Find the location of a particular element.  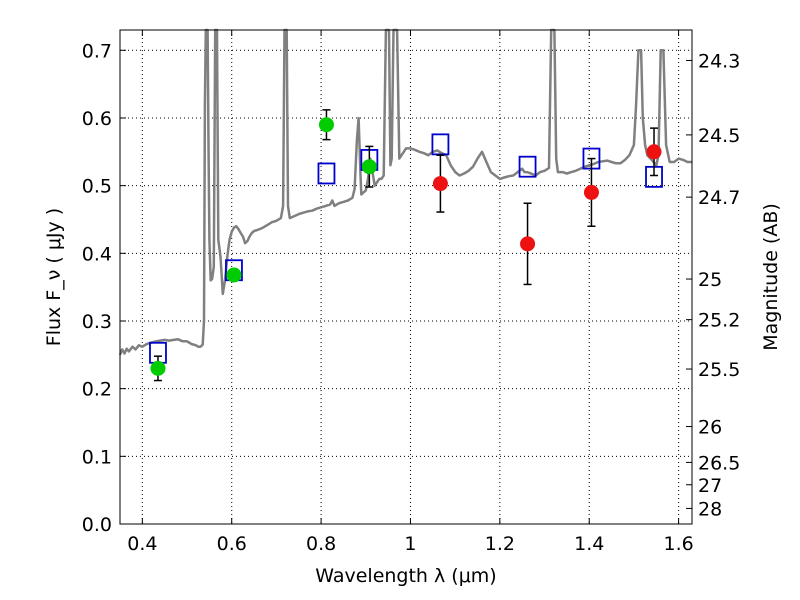

x-tick-label: 0.4 is located at coordinates (142, 544).